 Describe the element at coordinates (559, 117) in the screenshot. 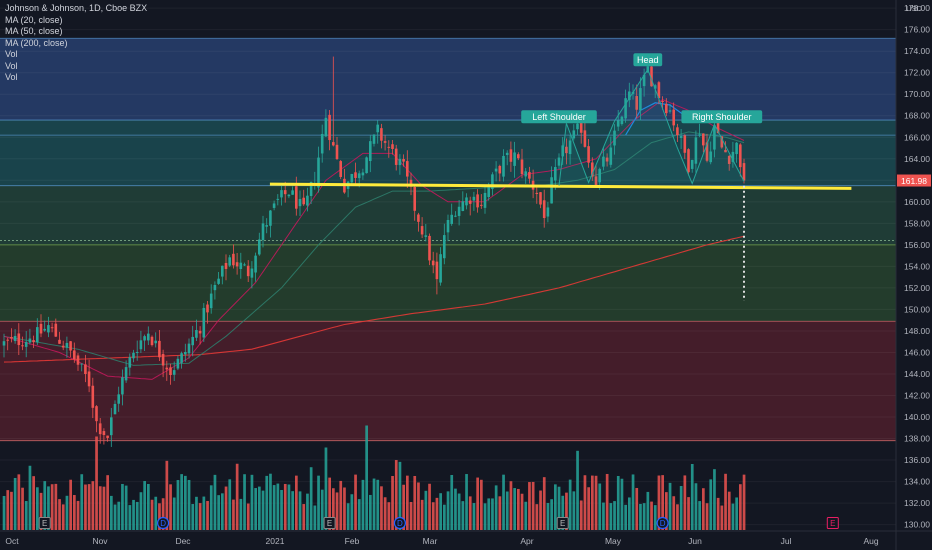

I see `pattern-label-0: Left Shoulder` at that location.